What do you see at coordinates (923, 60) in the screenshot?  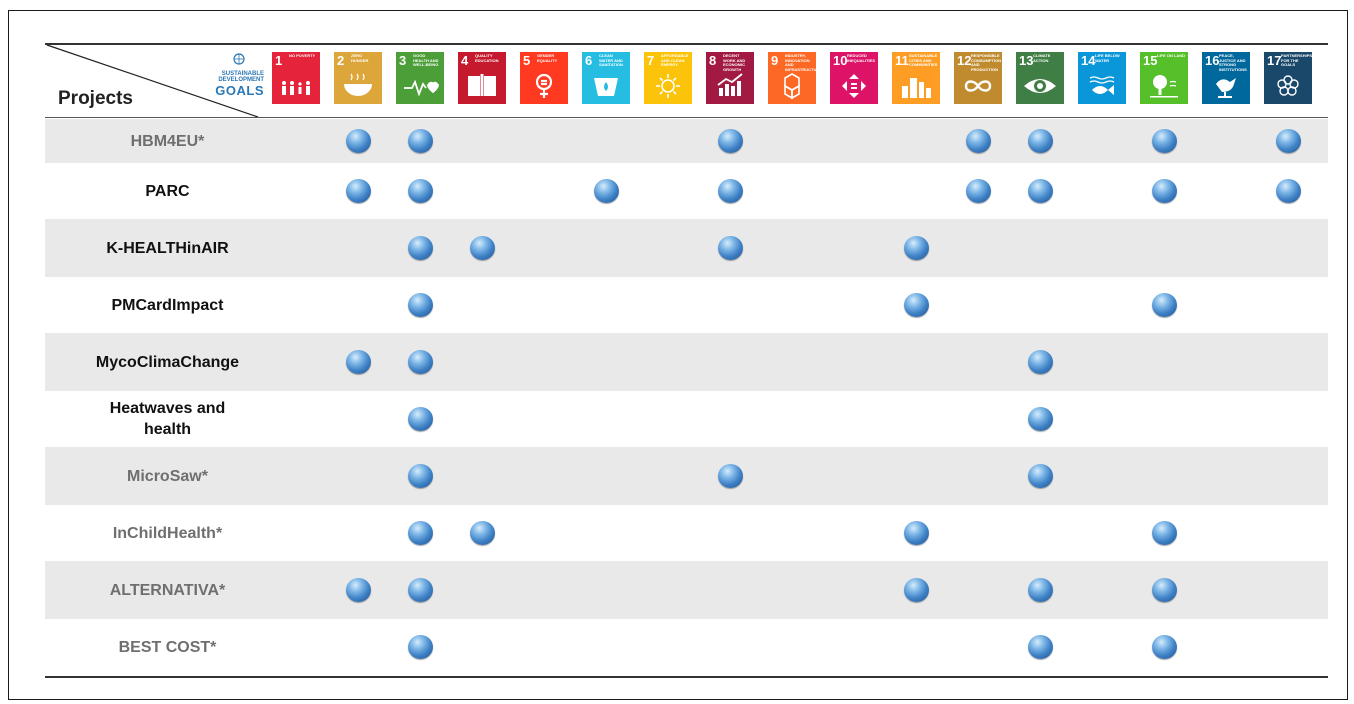 I see `sdg-goal-title: Sustainable cities and communities` at bounding box center [923, 60].